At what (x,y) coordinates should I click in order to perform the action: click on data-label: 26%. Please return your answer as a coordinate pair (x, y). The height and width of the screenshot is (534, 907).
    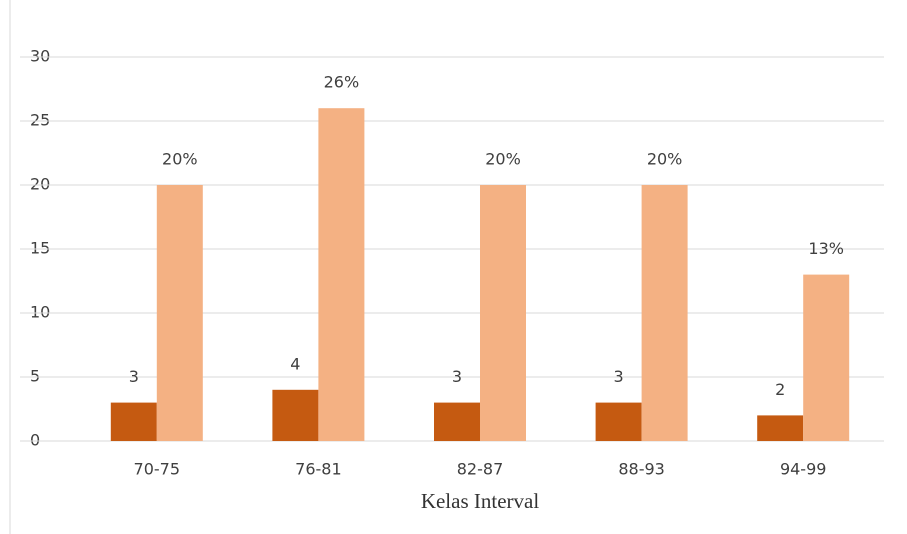
    Looking at the image, I should click on (342, 82).